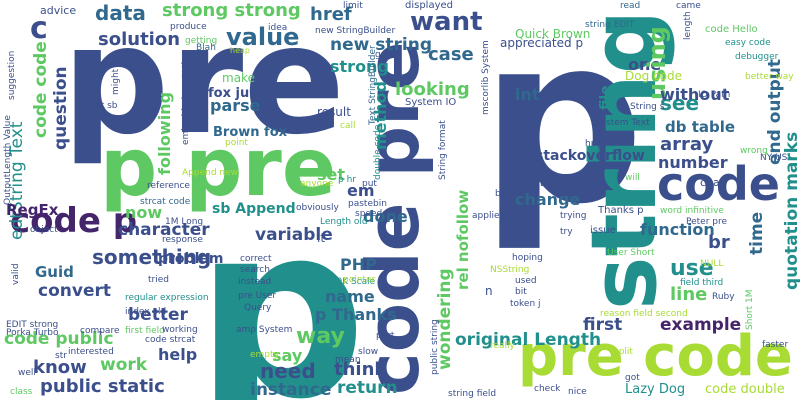 The image size is (800, 400). What do you see at coordinates (288, 371) in the screenshot?
I see `cloud-word: need` at bounding box center [288, 371].